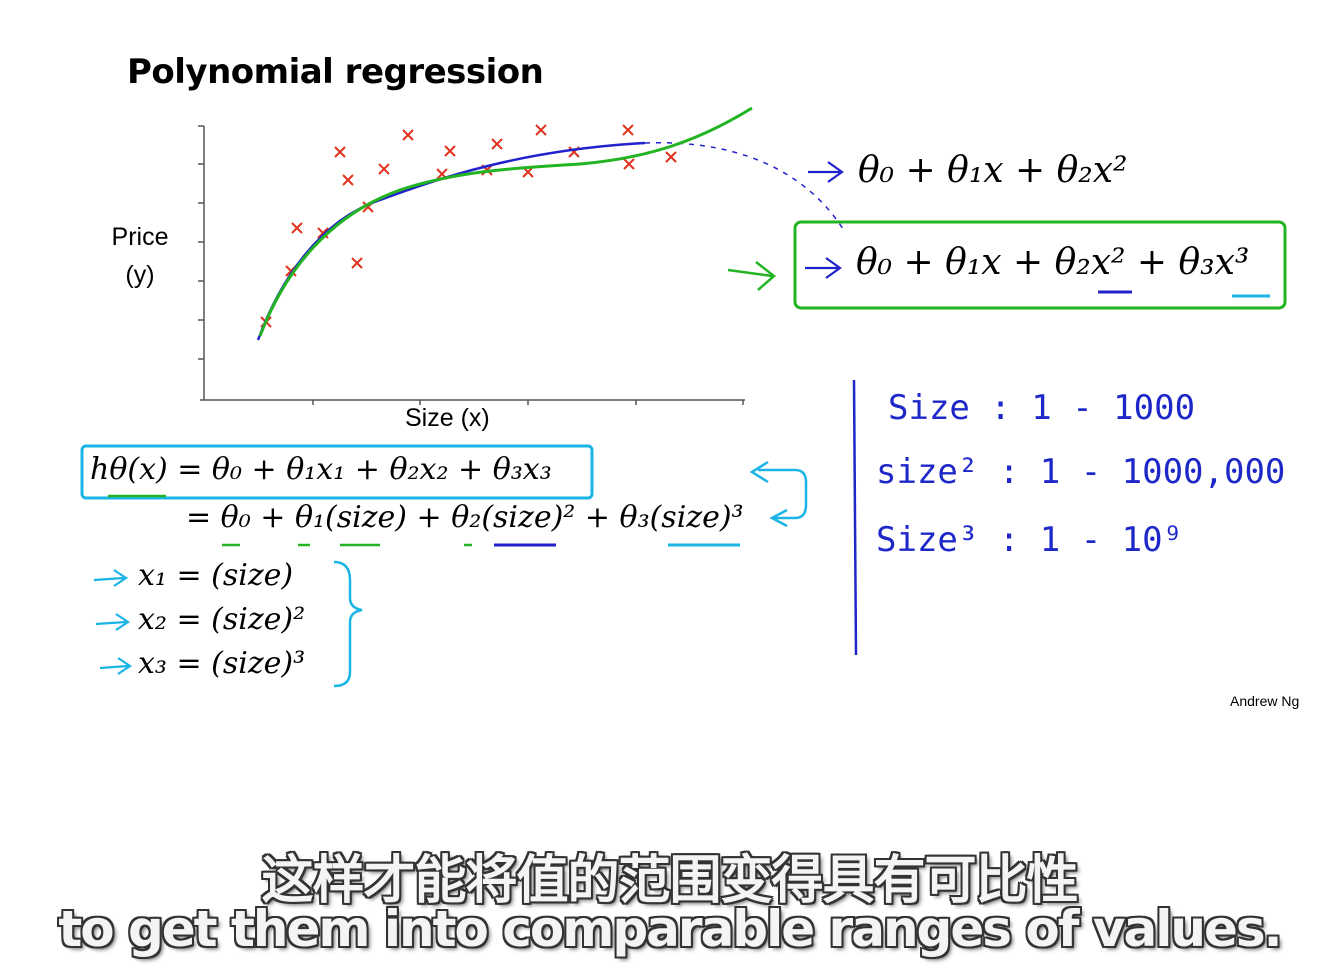 The width and height of the screenshot is (1339, 976). Describe the element at coordinates (1265, 701) in the screenshot. I see `author-credit: Andrew Ng` at that location.